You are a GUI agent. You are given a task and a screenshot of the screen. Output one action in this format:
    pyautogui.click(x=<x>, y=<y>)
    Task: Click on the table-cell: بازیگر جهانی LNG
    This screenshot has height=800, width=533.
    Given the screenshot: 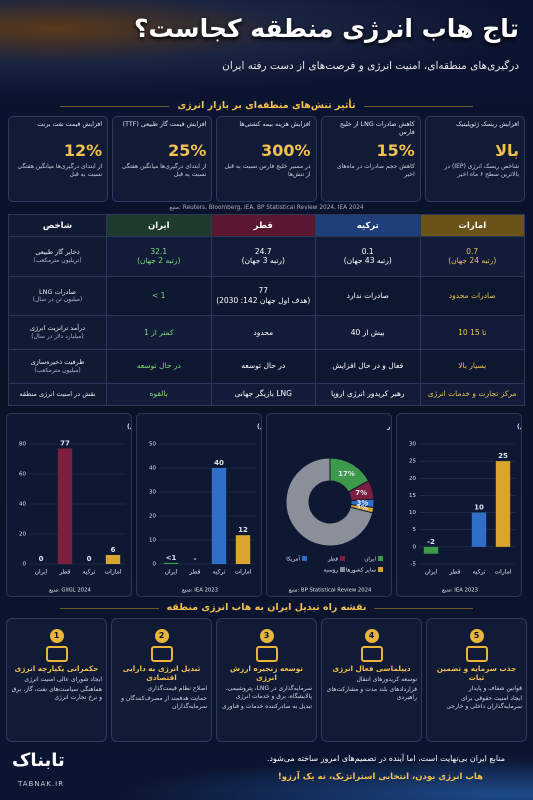 What is the action you would take?
    pyautogui.click(x=263, y=394)
    